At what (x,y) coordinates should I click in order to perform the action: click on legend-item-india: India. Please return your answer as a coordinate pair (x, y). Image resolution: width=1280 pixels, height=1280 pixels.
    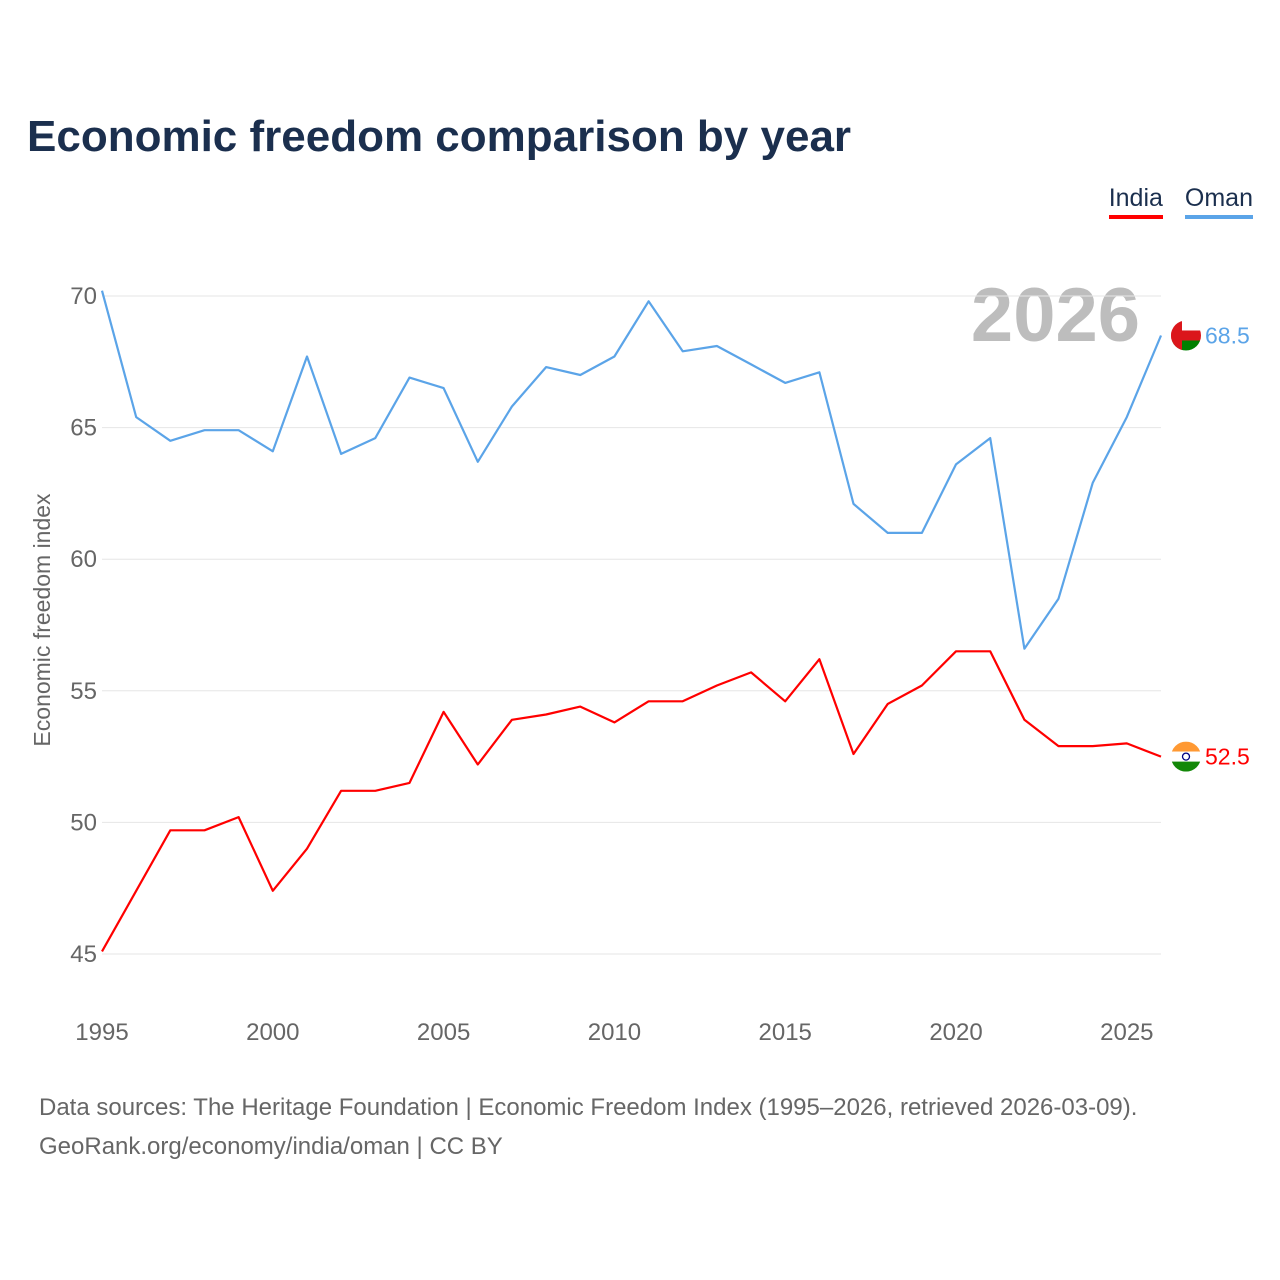
    Looking at the image, I should click on (1135, 201).